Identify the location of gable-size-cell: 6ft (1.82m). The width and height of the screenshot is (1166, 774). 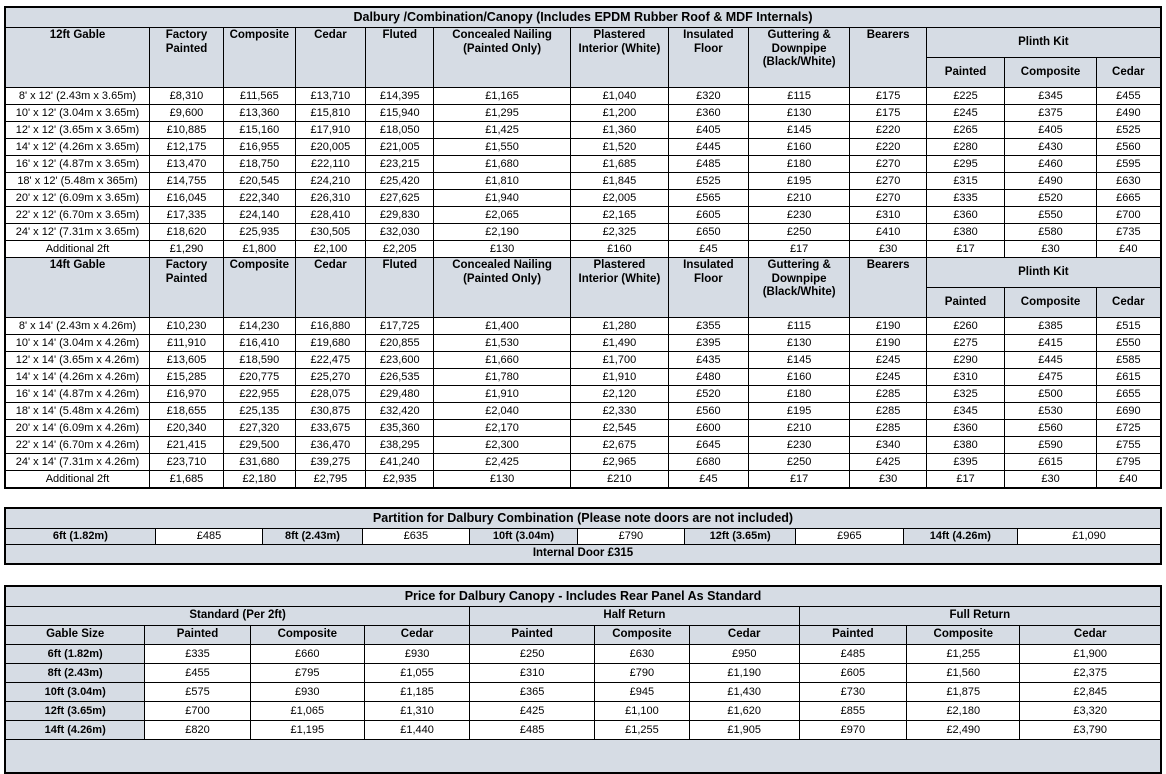
(75, 654).